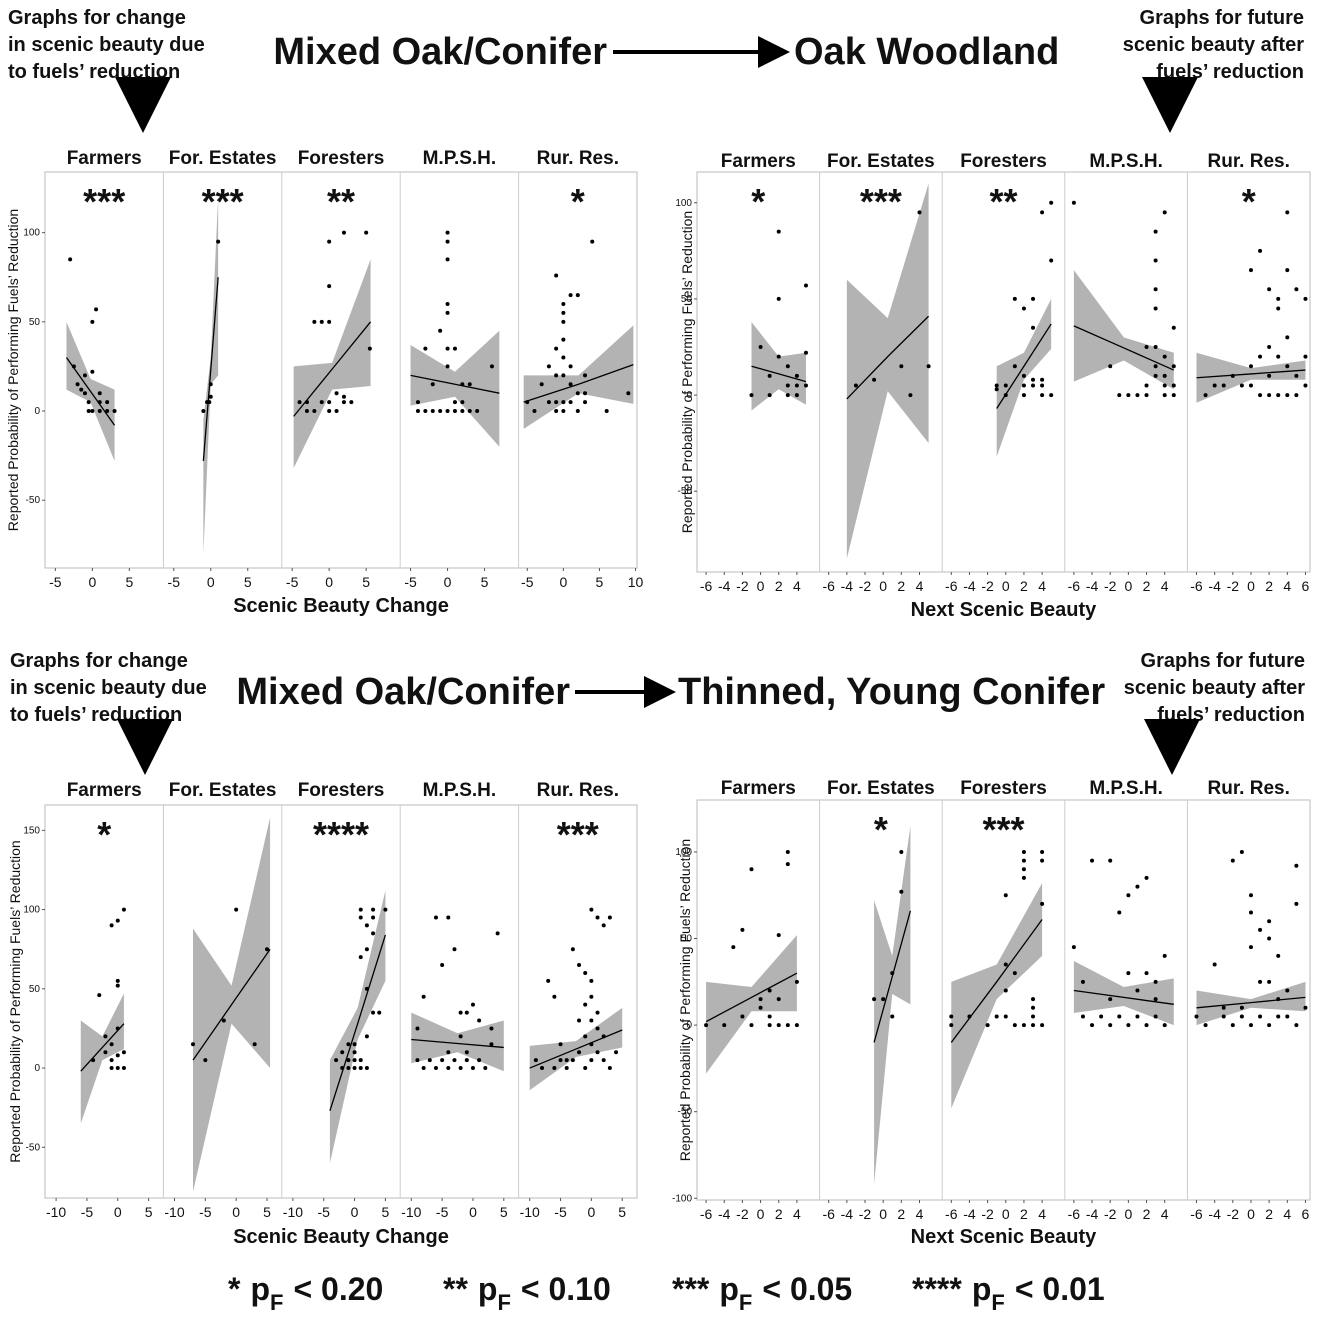 The image size is (1322, 1318). I want to click on significance: *, so click(578, 201).